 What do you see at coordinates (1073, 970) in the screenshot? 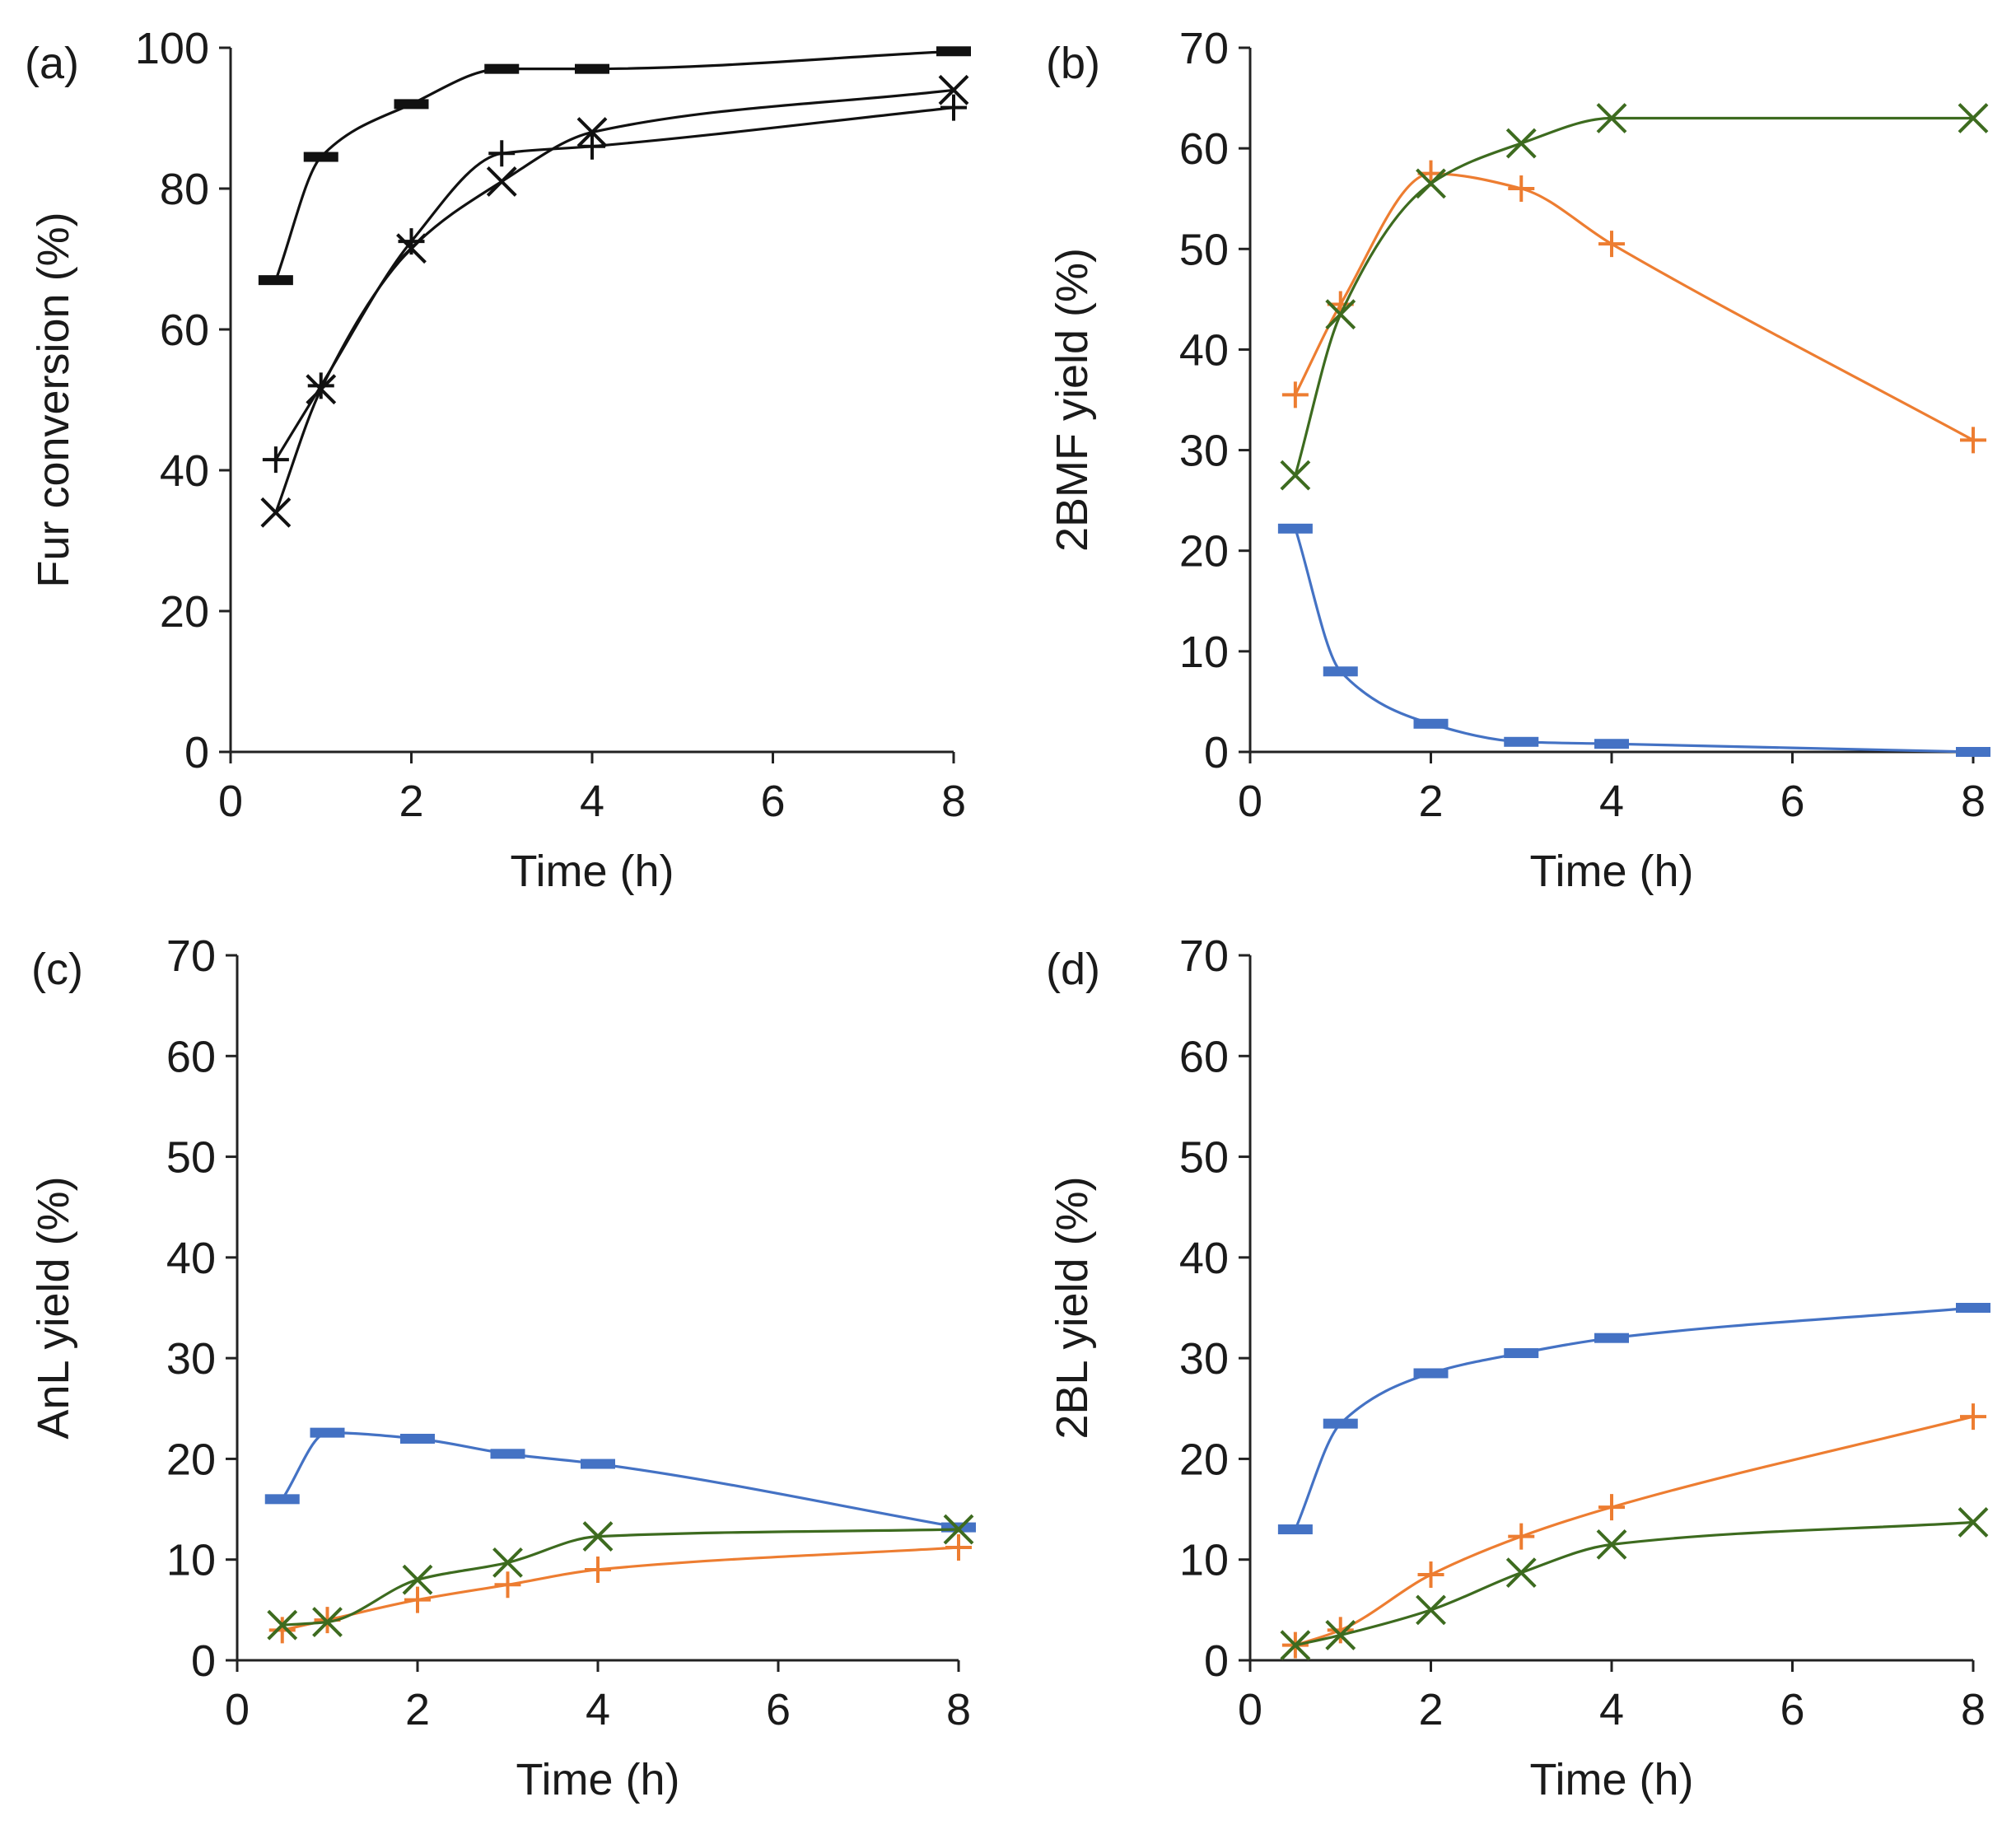
I see `panel-label: (d)` at bounding box center [1073, 970].